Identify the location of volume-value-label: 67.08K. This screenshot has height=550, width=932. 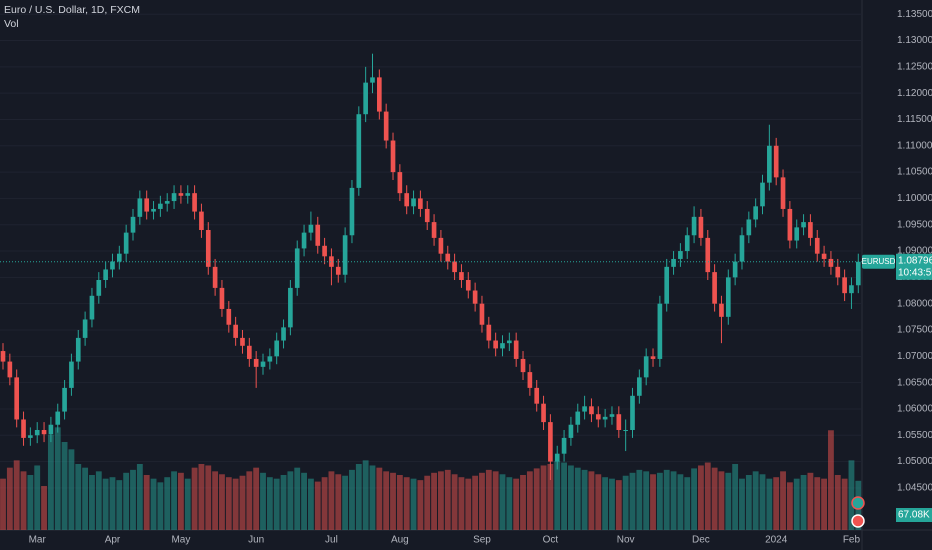
(914, 515).